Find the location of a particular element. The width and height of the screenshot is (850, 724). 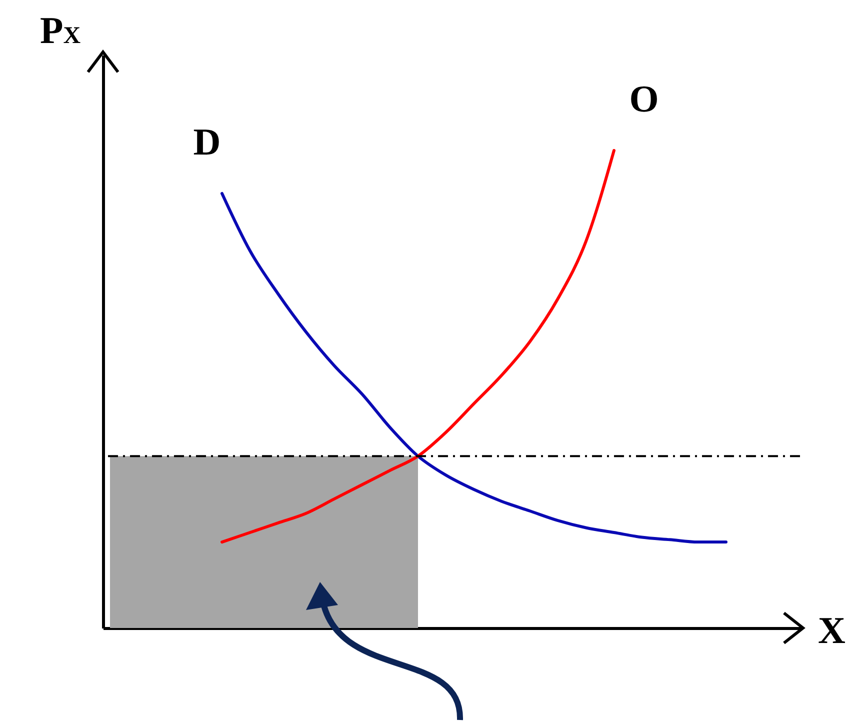

x-axis-title: X is located at coordinates (832, 631).